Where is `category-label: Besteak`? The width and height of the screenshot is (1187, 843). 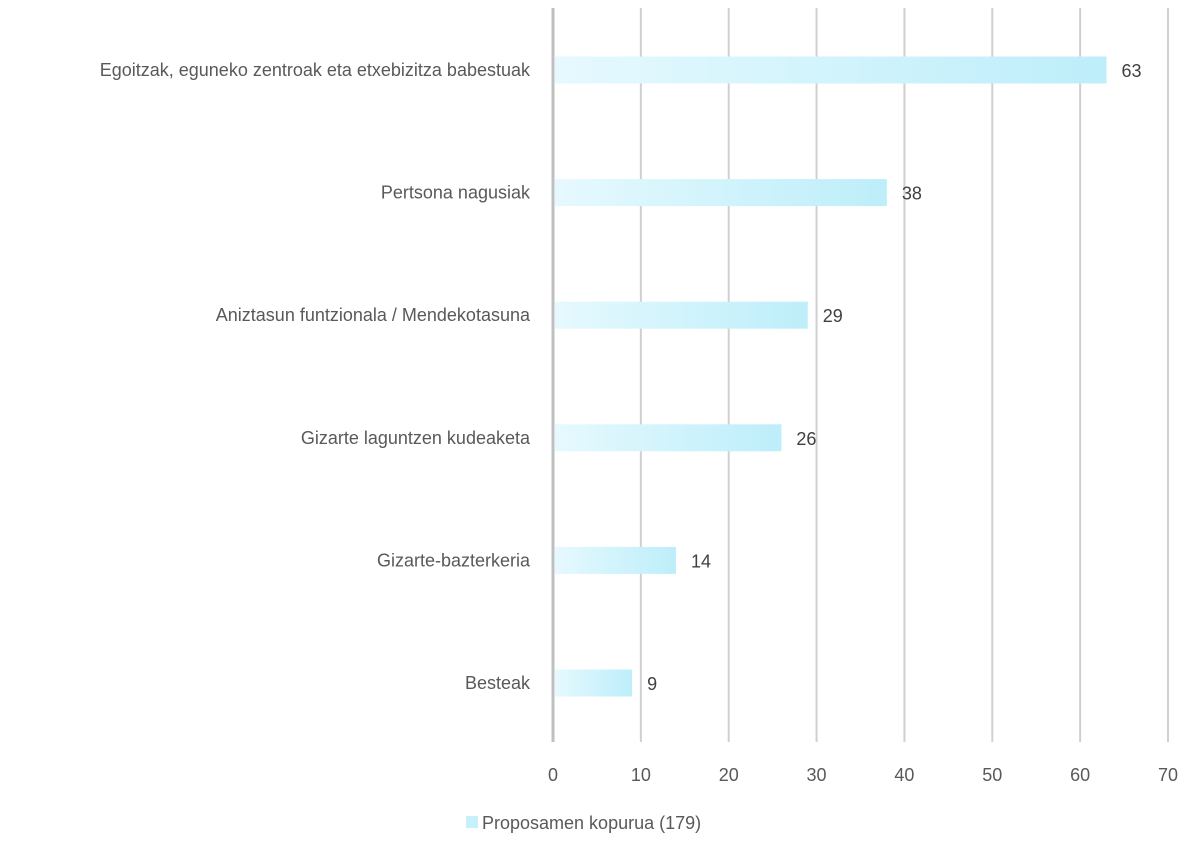
category-label: Besteak is located at coordinates (498, 683).